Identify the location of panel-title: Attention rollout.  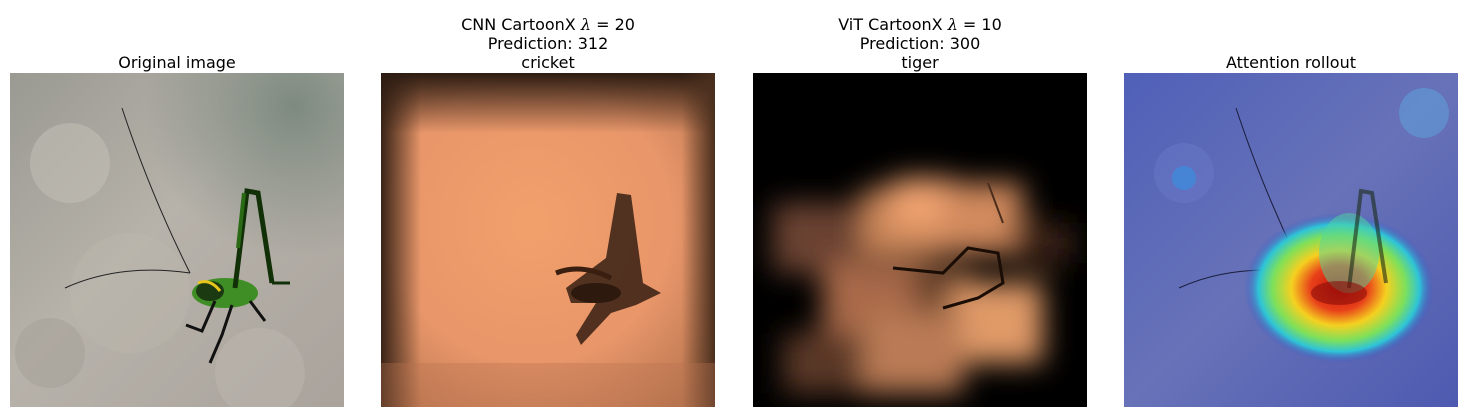
(1291, 62).